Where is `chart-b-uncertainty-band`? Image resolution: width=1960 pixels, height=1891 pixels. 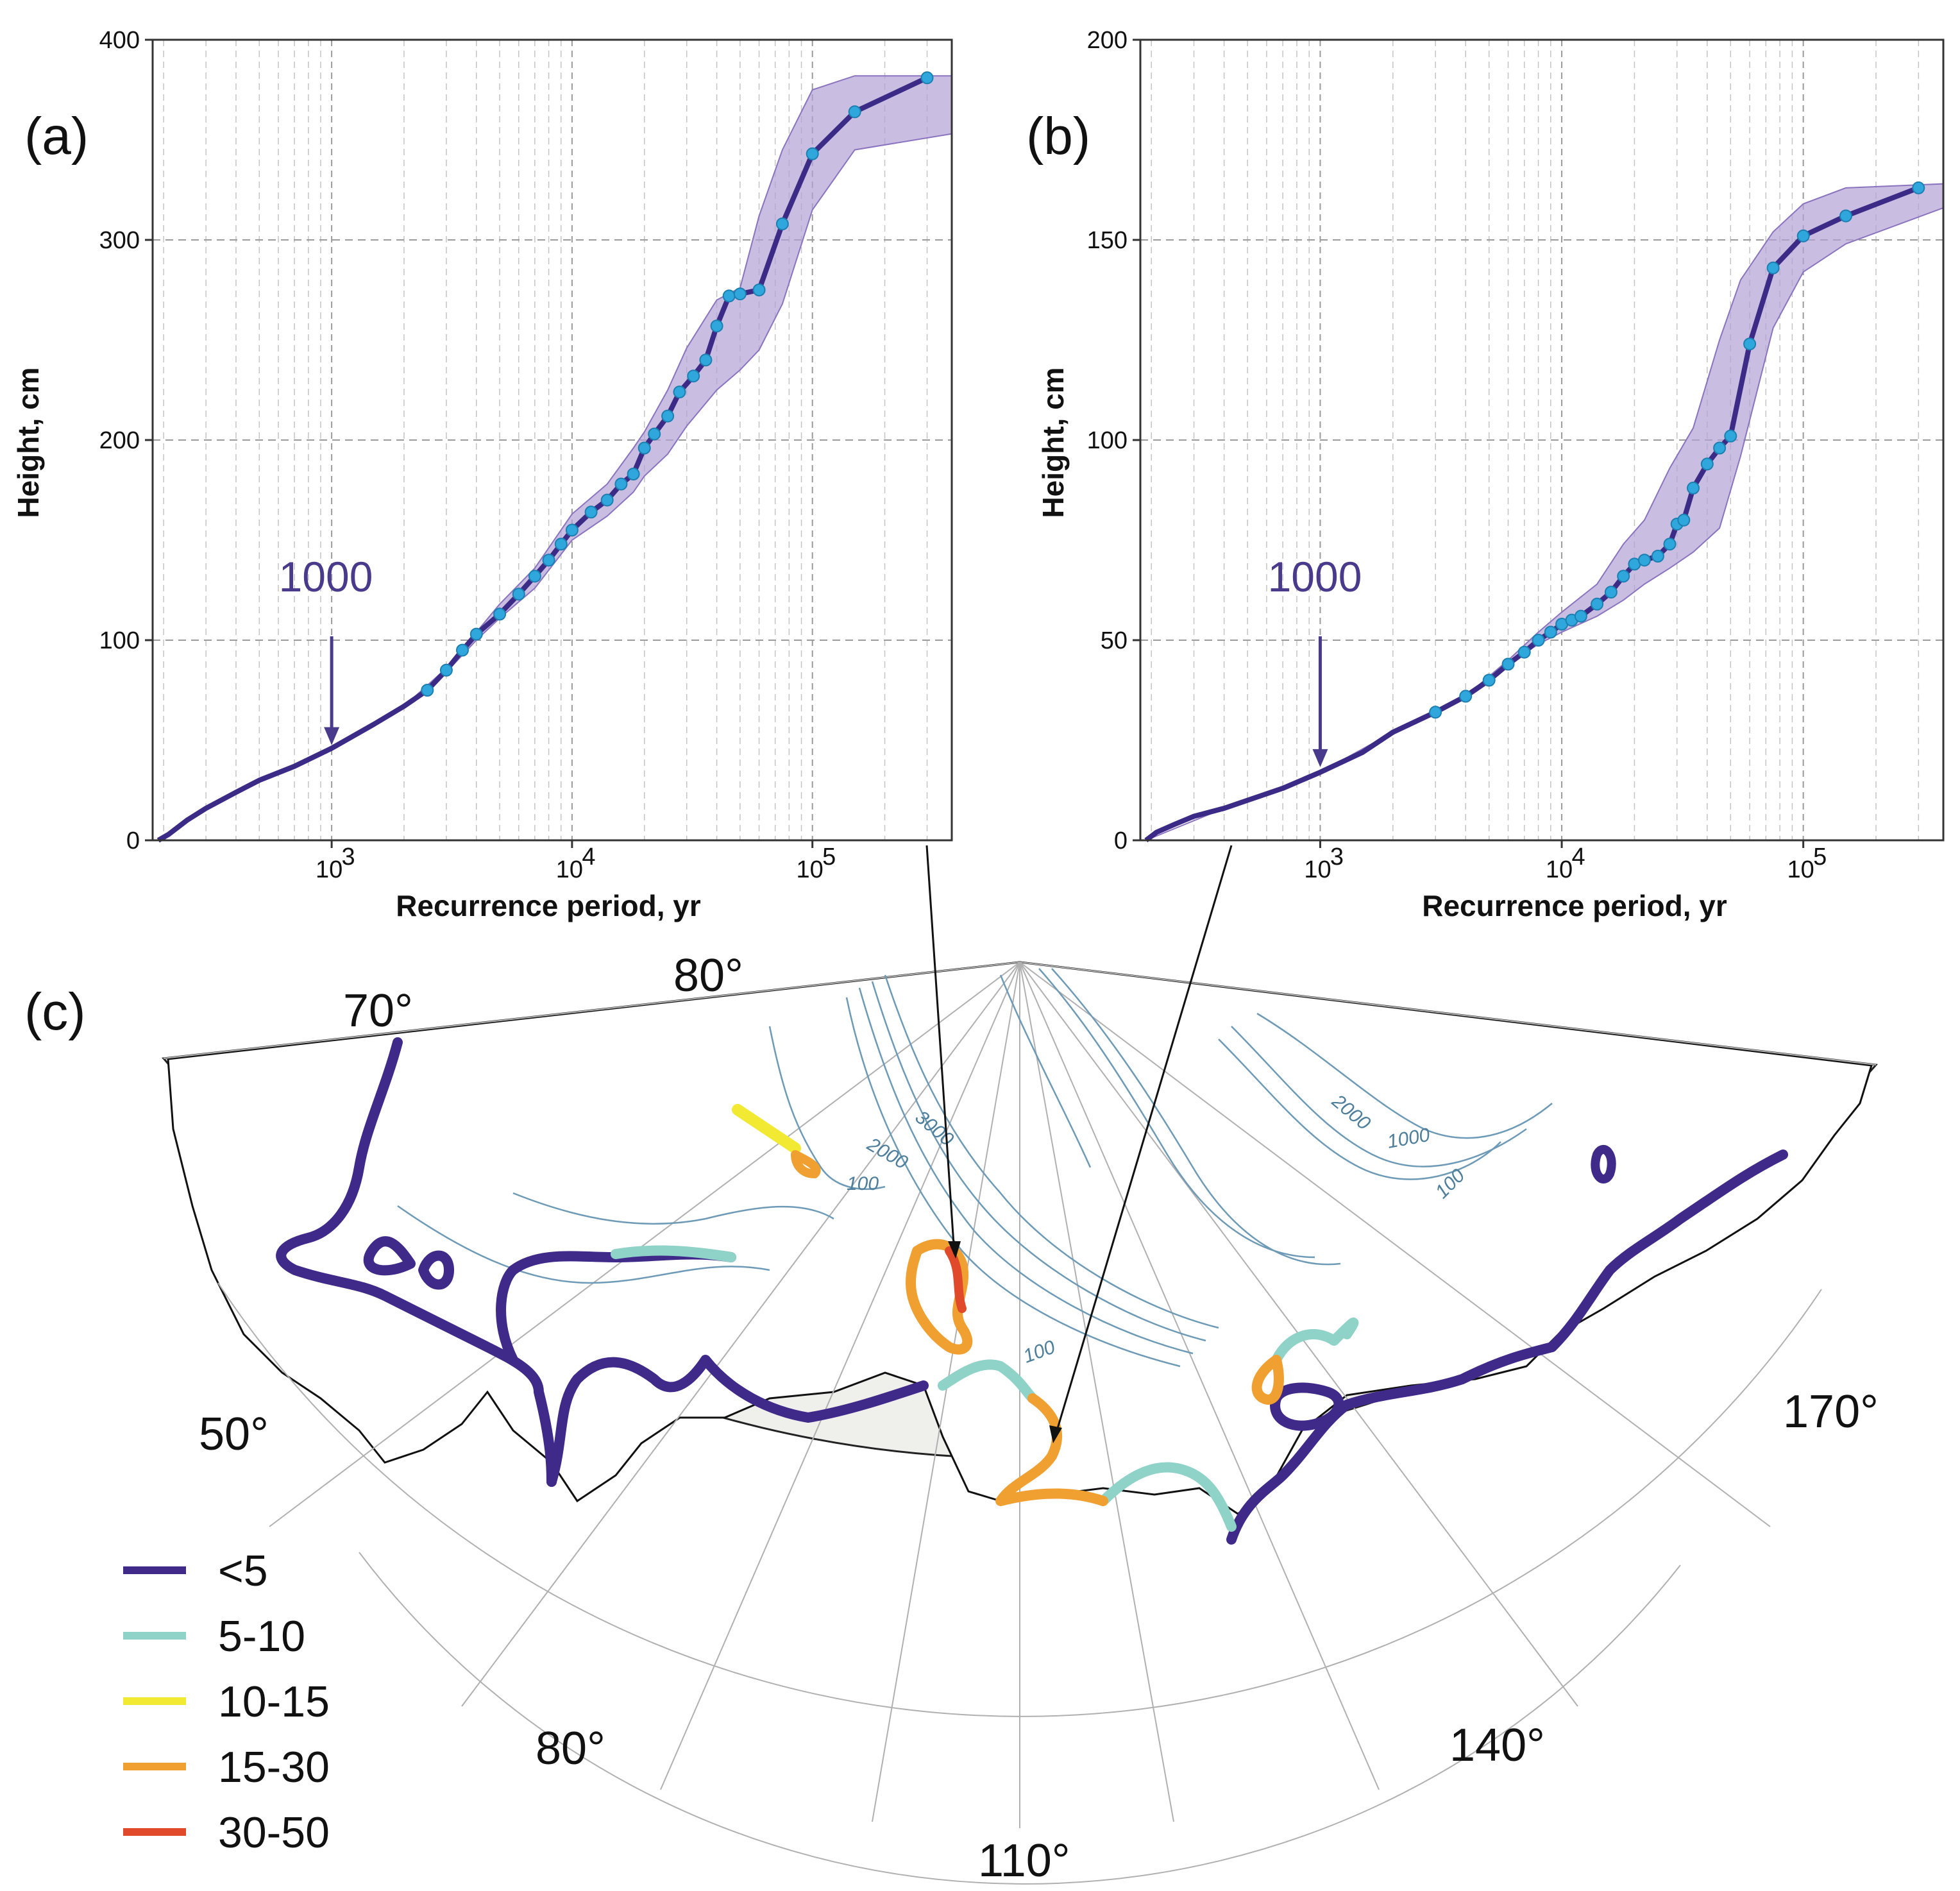
chart-b-uncertainty-band is located at coordinates (1545, 512).